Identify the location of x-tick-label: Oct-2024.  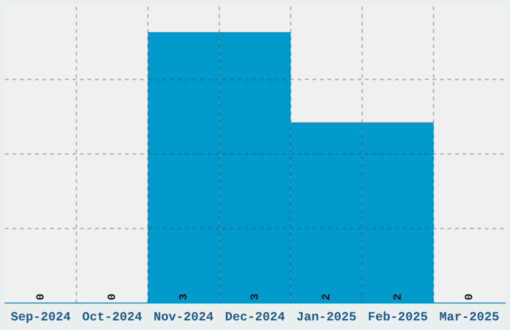
(112, 316).